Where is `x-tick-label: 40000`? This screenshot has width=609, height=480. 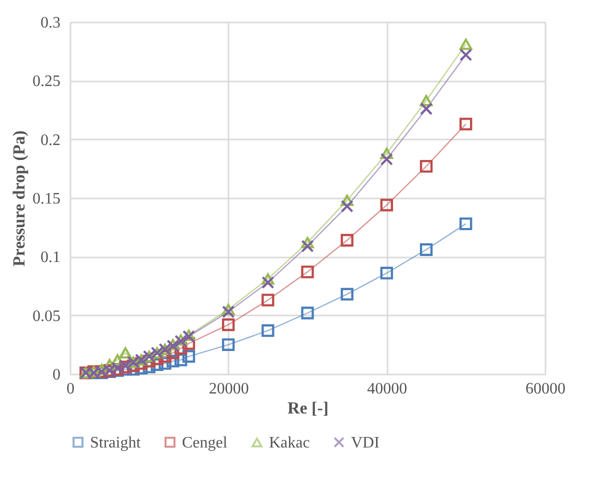
x-tick-label: 40000 is located at coordinates (387, 389).